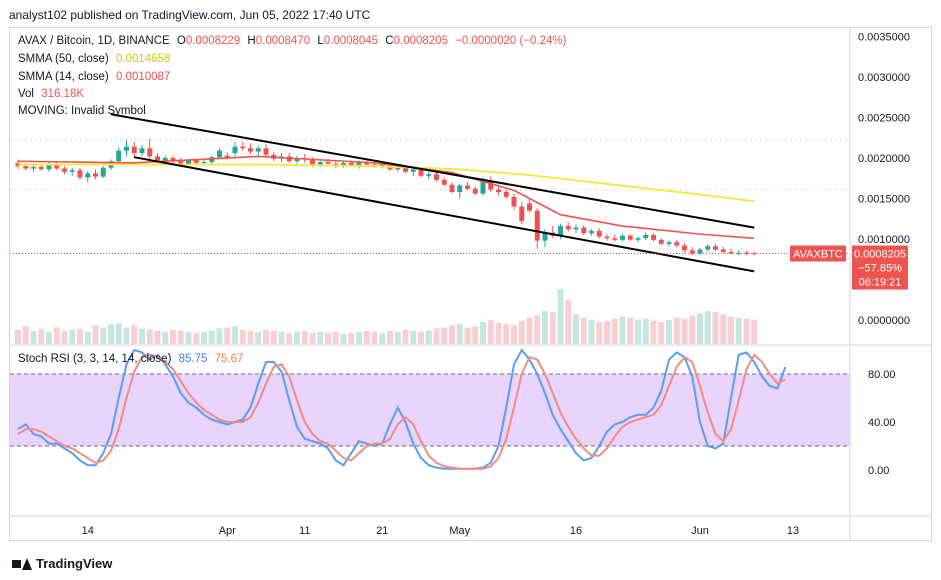 The height and width of the screenshot is (580, 941). I want to click on price-tick-label: 0.0020000, so click(884, 159).